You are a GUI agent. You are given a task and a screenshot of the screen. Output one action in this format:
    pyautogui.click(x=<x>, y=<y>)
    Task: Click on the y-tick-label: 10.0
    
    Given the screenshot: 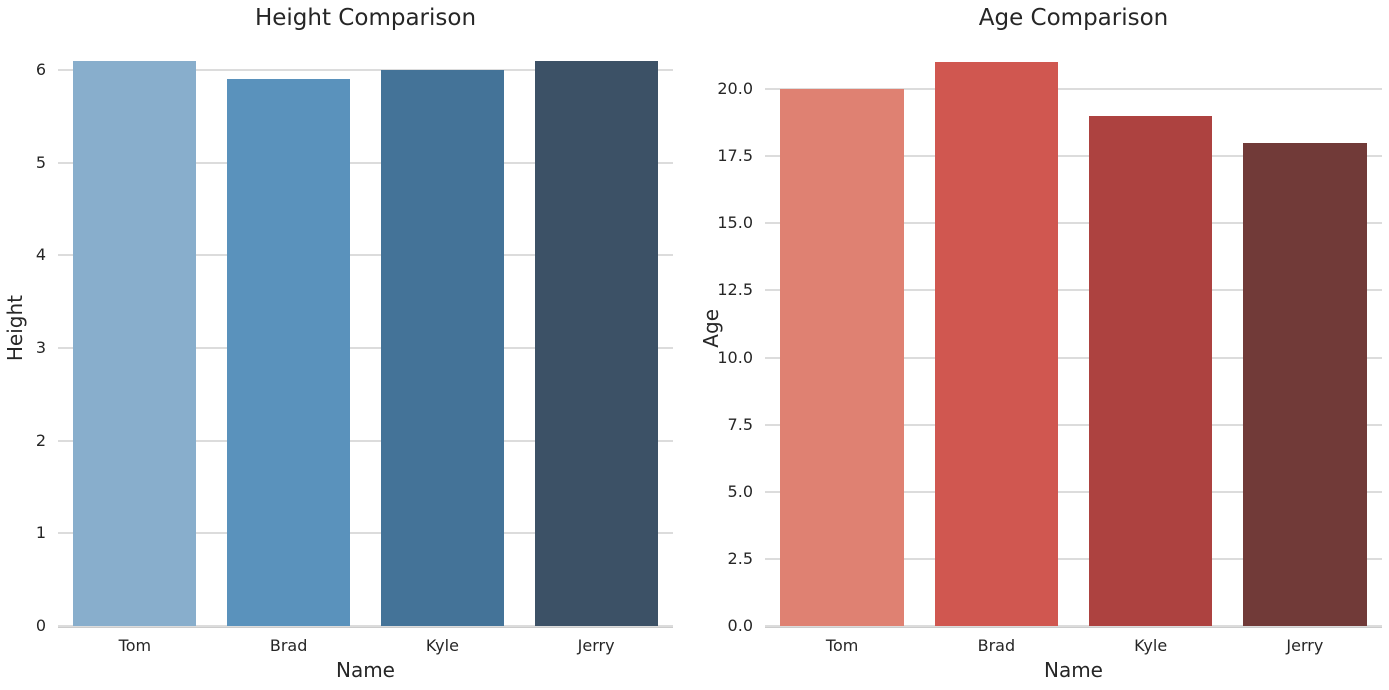 What is the action you would take?
    pyautogui.click(x=735, y=357)
    